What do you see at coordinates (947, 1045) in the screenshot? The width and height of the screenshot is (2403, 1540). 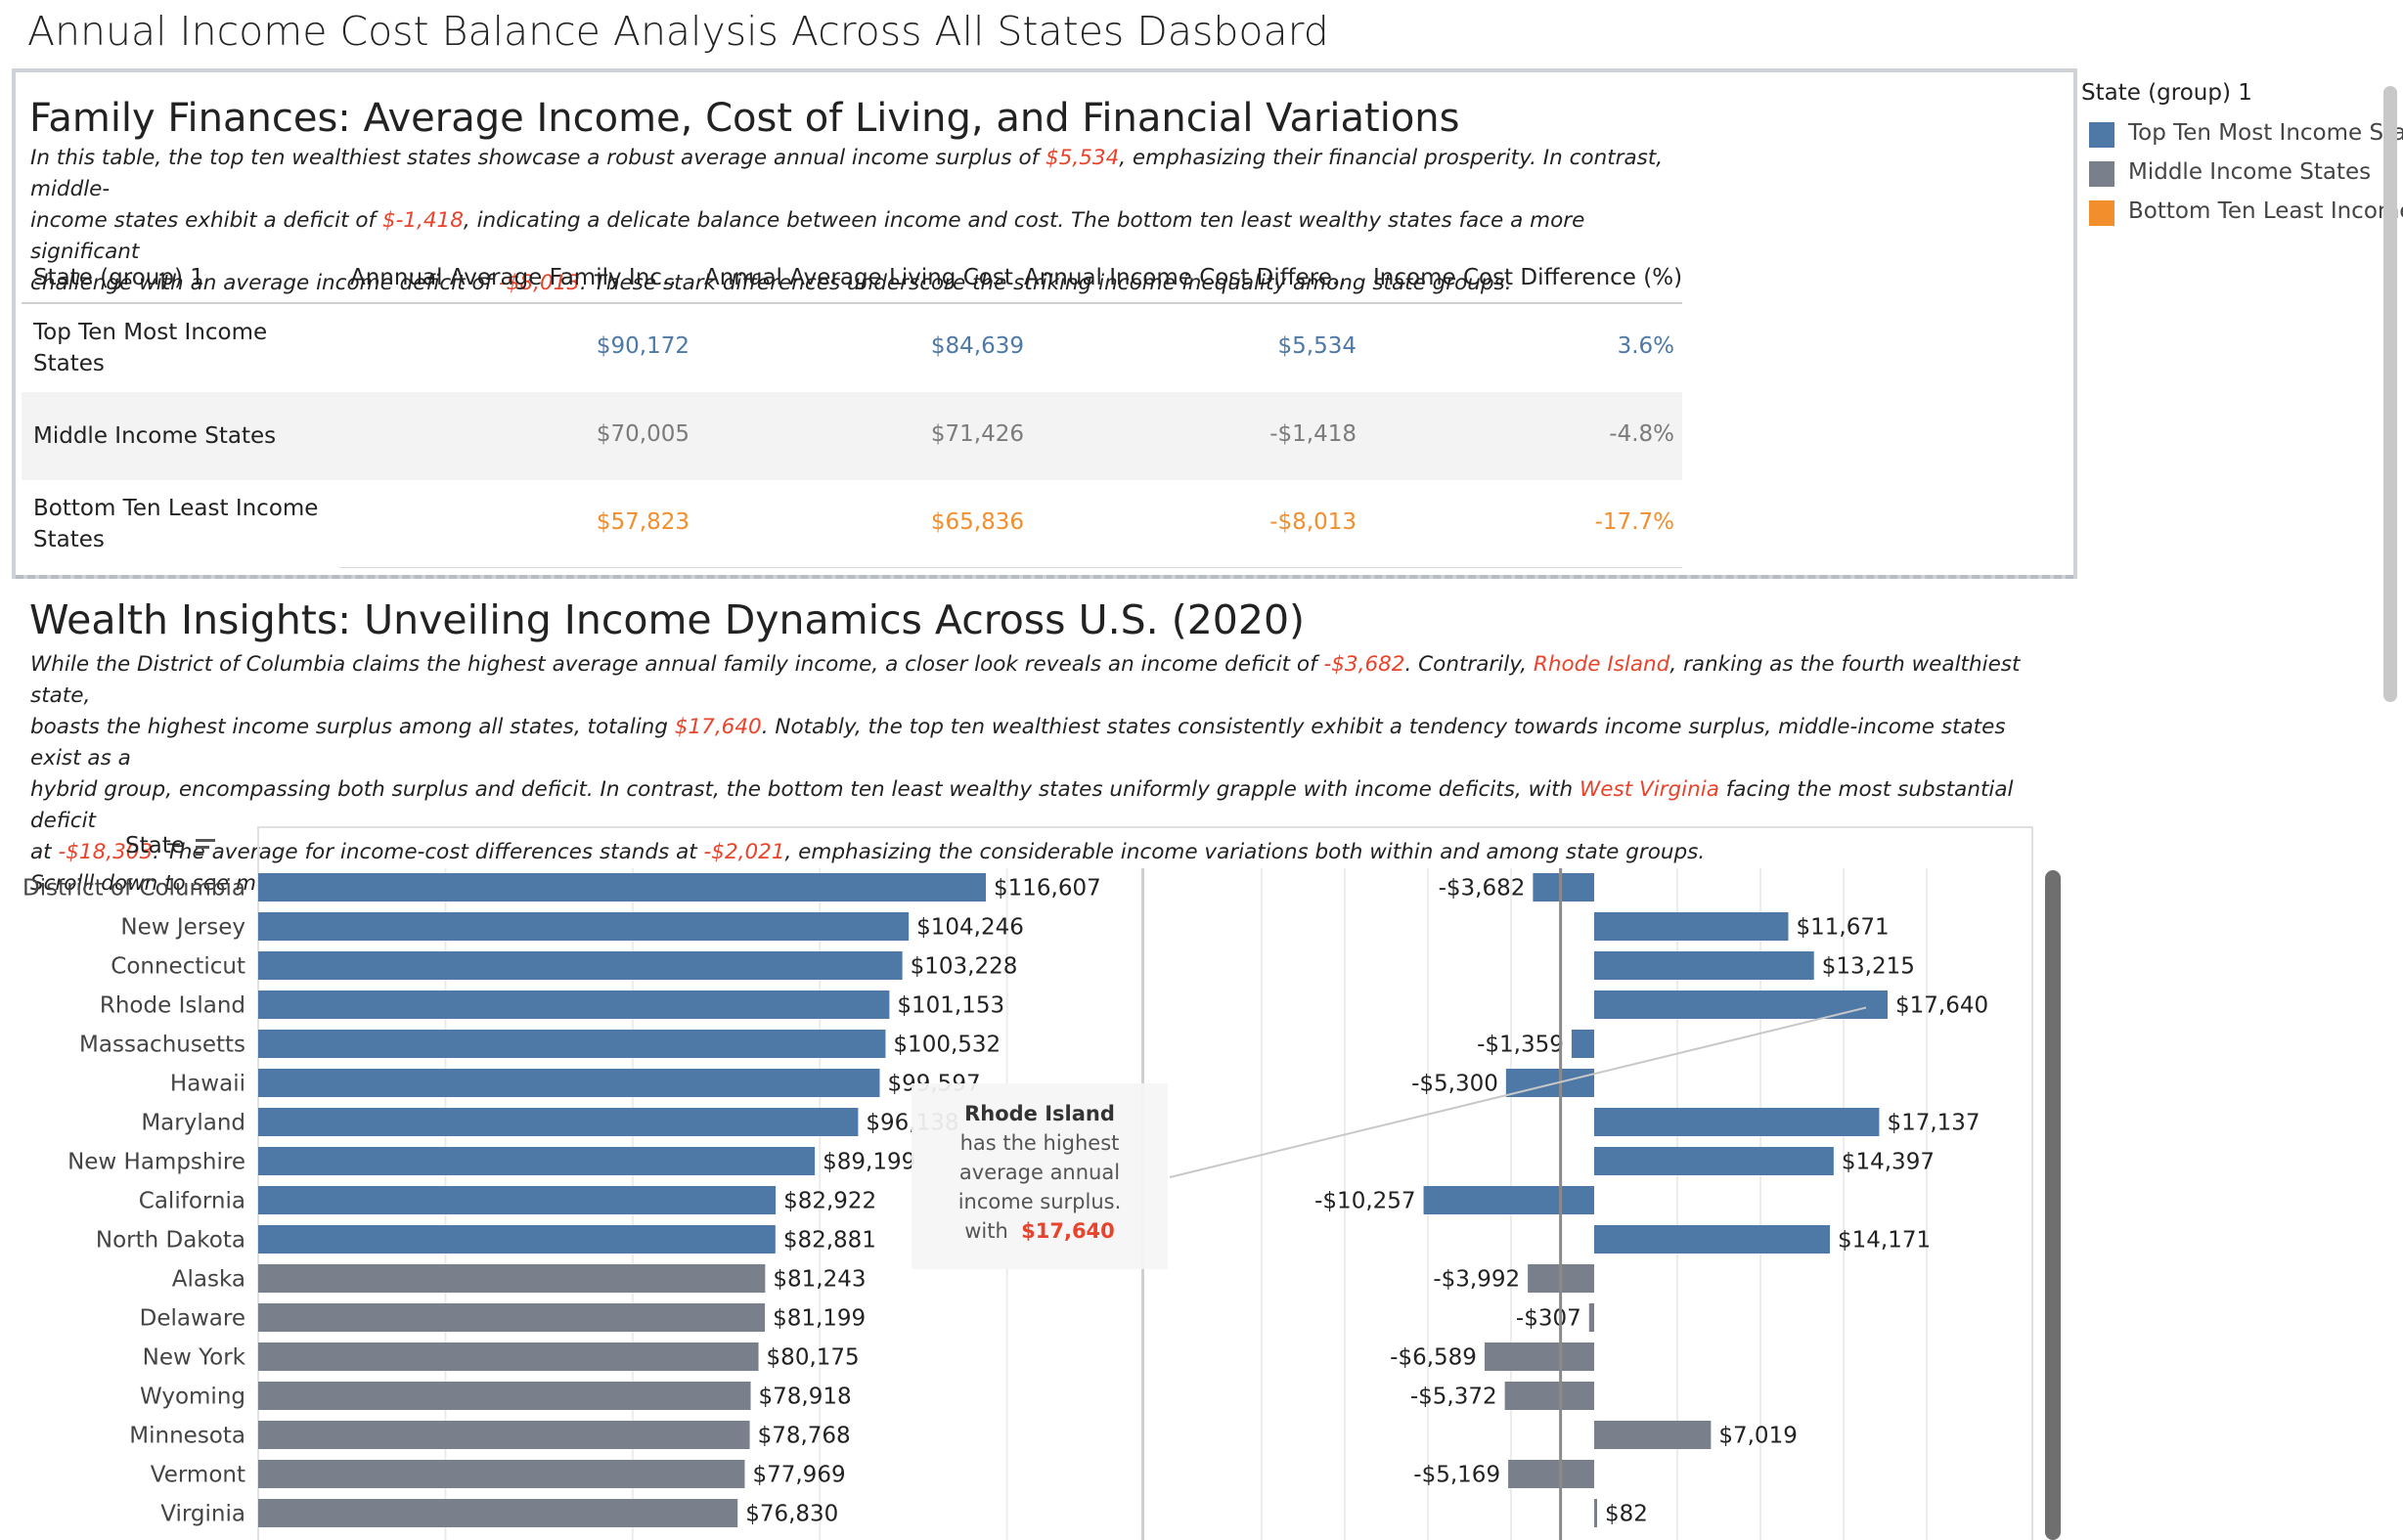 I see `income-bar-label: $100,532` at bounding box center [947, 1045].